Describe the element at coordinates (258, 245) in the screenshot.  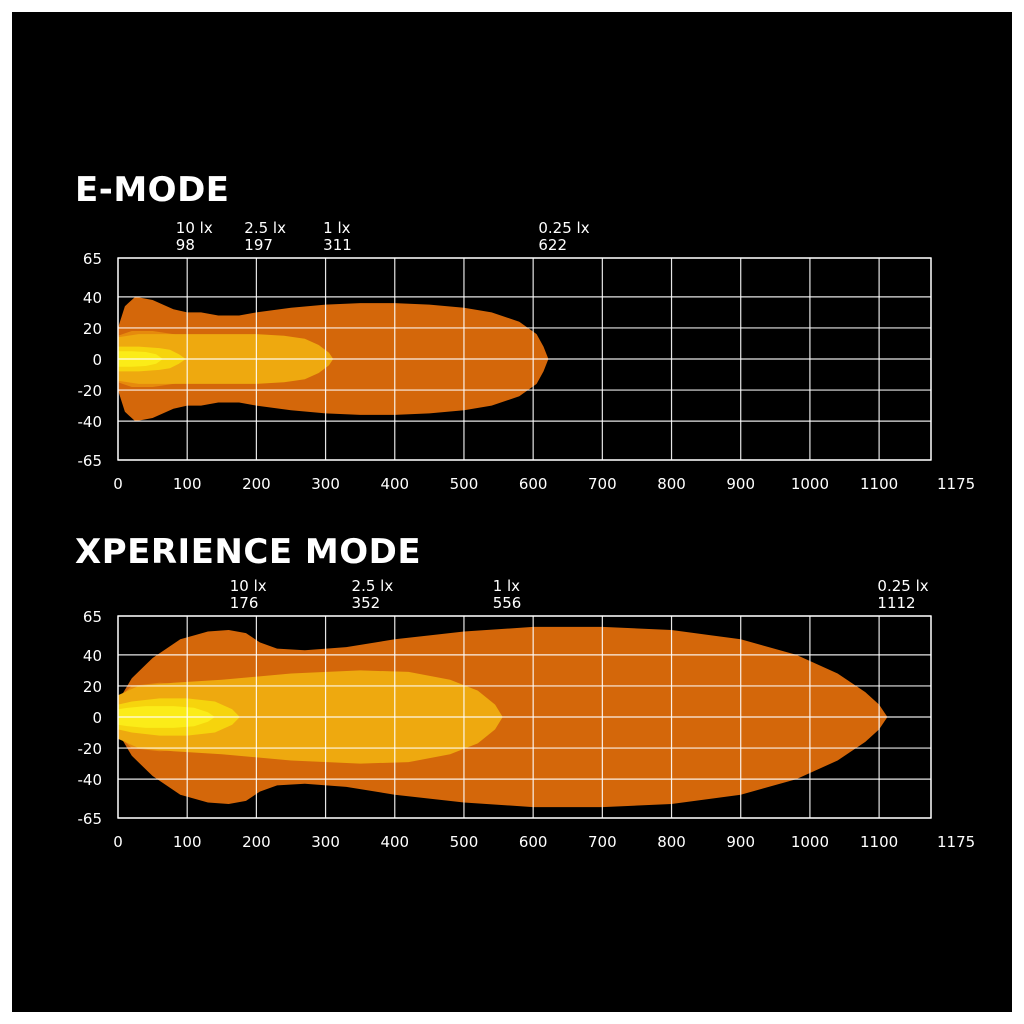
I see `lux-distance-label: 197` at that location.